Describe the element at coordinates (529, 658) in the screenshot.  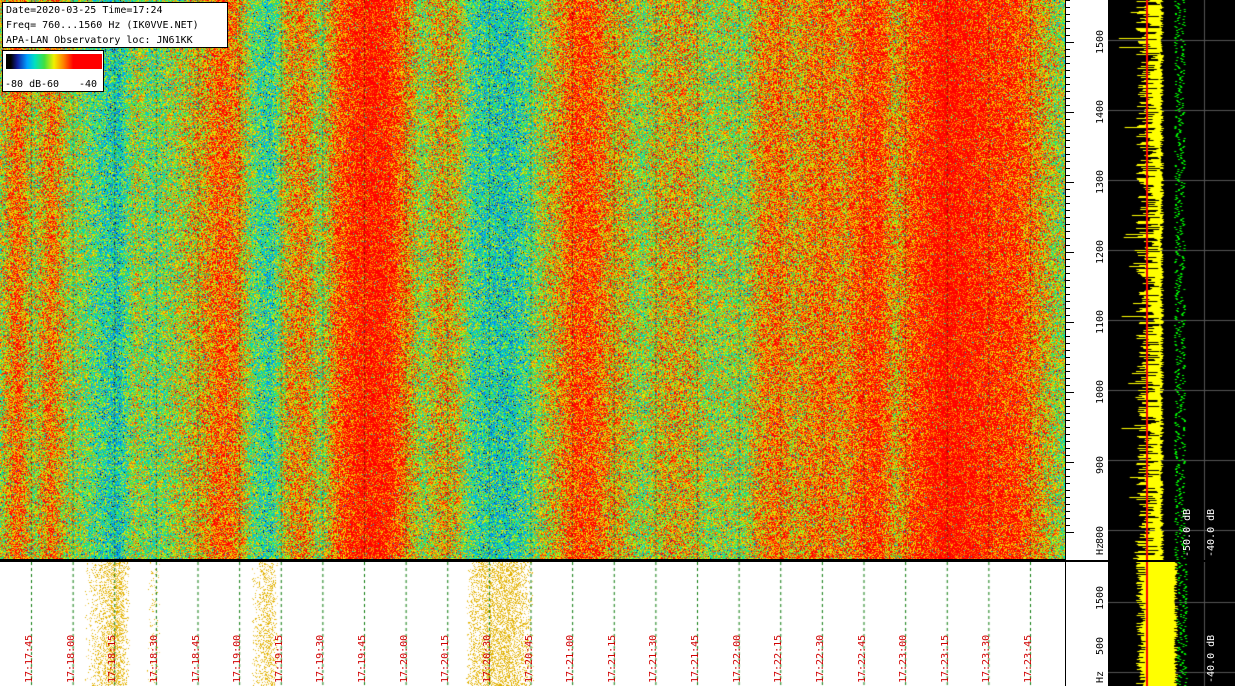
I see `time-tick-label: 17:20:45` at that location.